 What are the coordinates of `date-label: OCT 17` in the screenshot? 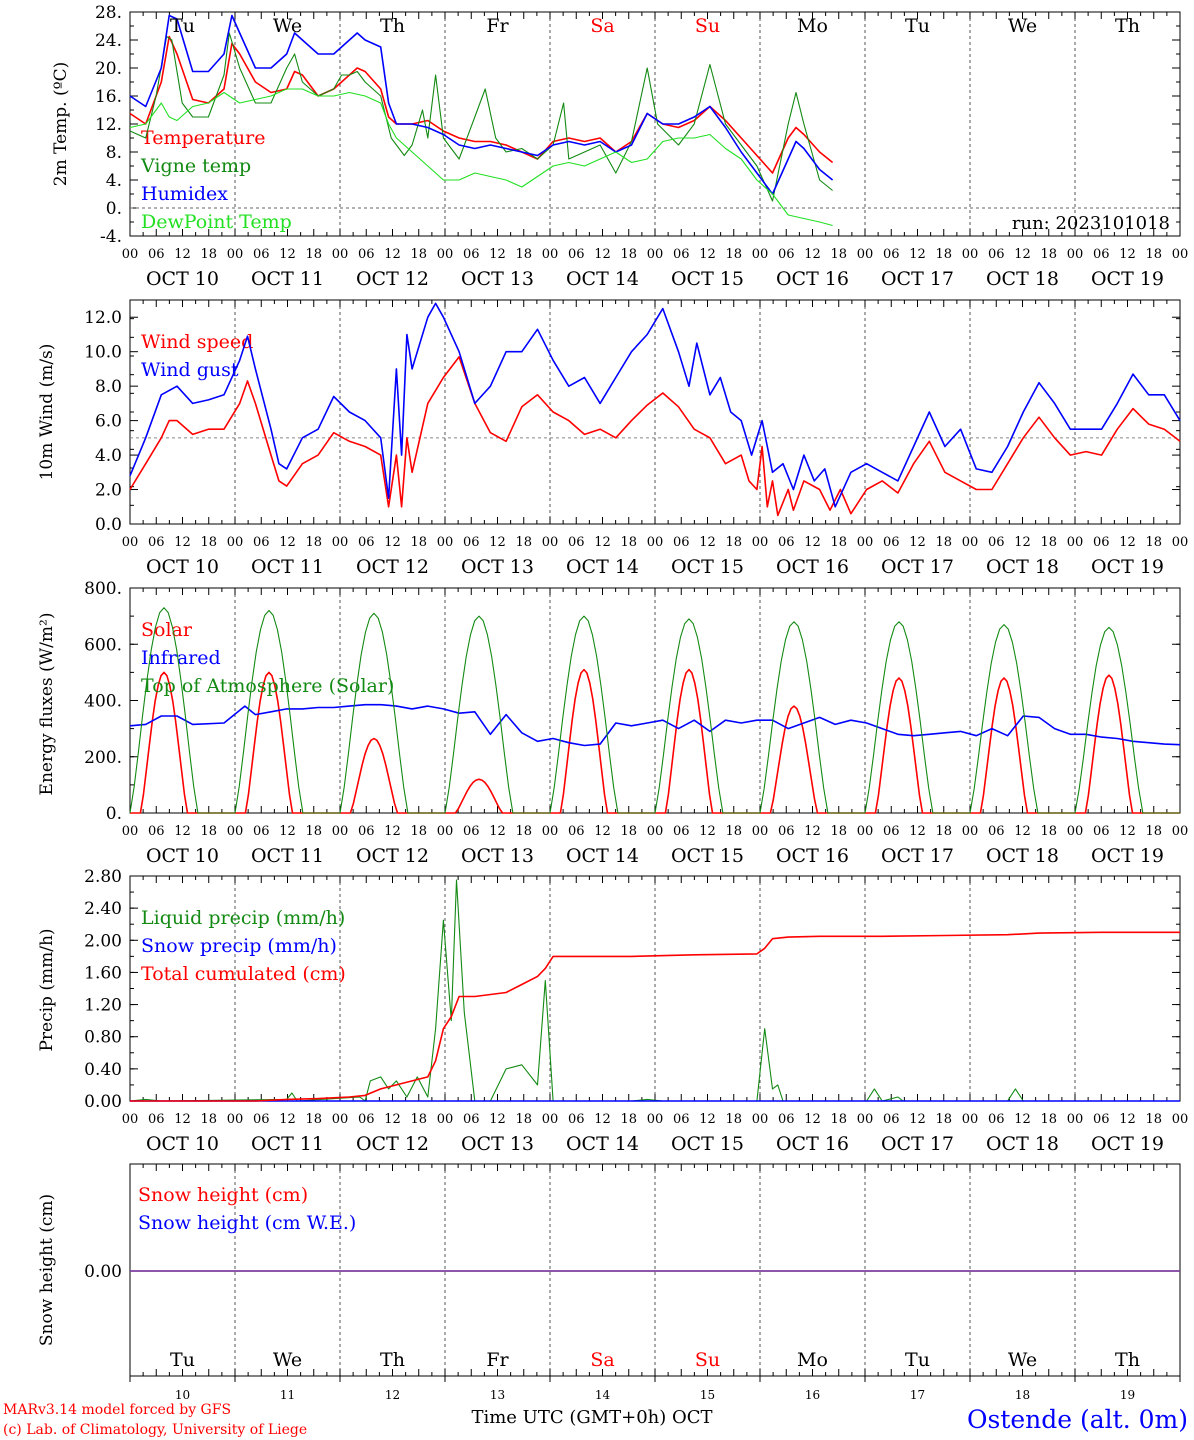 It's located at (917, 279).